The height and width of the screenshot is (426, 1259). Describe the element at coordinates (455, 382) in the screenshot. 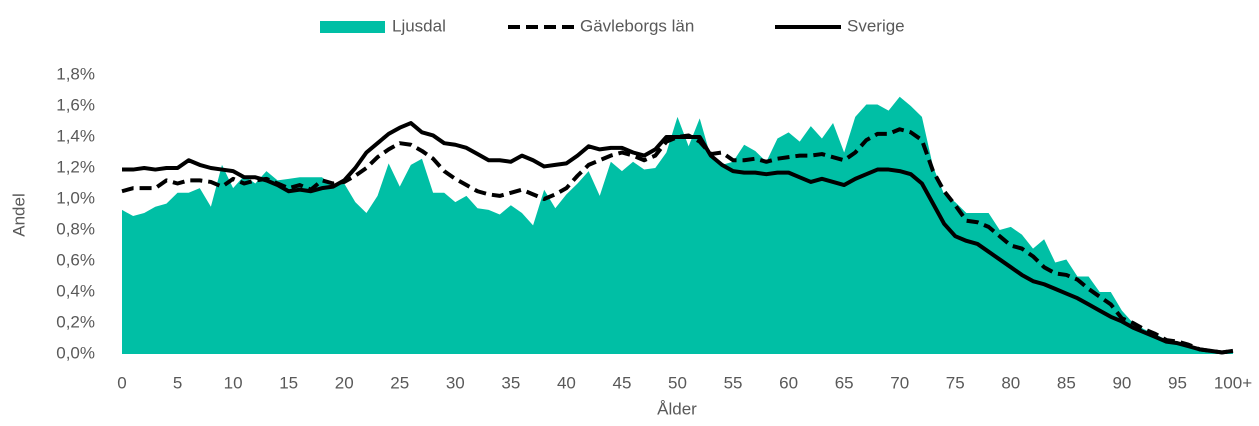

I see `x-tick-label: 30` at that location.